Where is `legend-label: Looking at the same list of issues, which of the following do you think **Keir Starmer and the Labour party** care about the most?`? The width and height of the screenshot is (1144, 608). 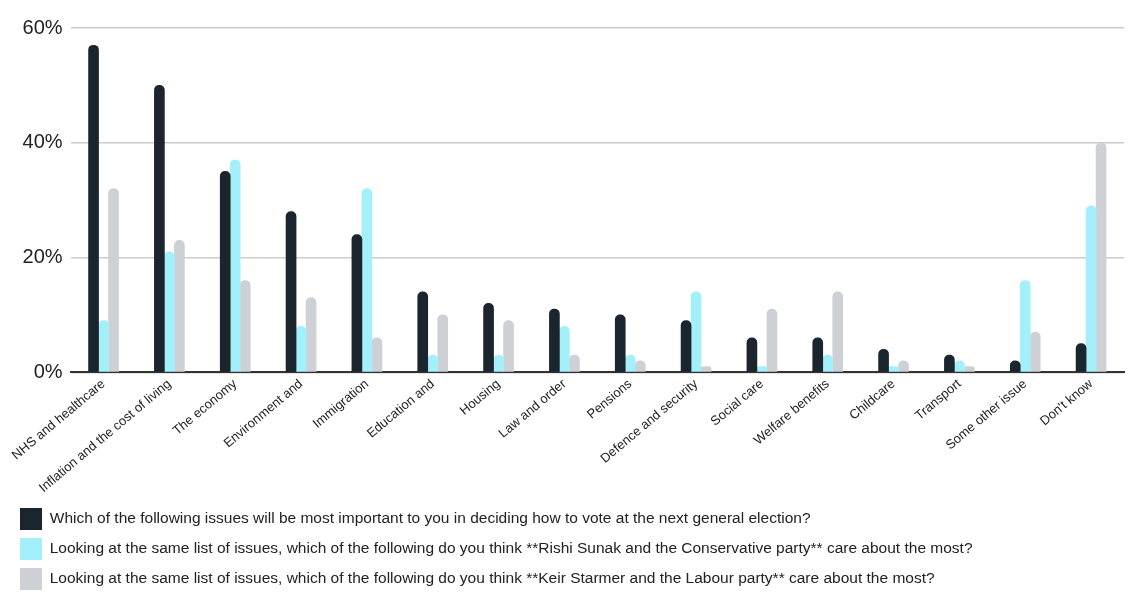
legend-label: Looking at the same list of issues, which of the following do you think **Keir Starmer and the Labour party** care about the most? is located at coordinates (492, 578).